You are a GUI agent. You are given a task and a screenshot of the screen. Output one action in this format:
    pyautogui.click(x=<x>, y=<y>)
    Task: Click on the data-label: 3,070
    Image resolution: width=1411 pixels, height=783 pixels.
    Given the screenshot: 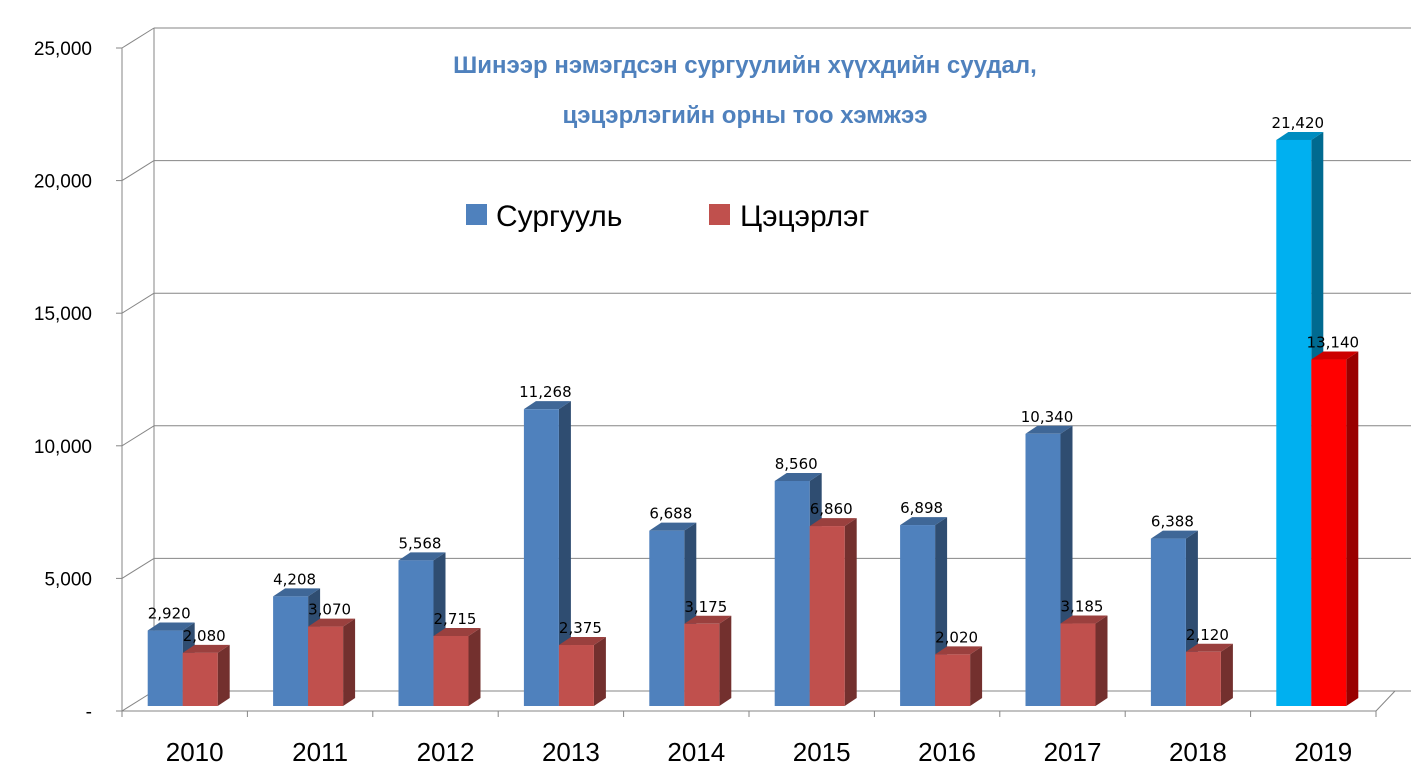 What is the action you would take?
    pyautogui.click(x=329, y=610)
    